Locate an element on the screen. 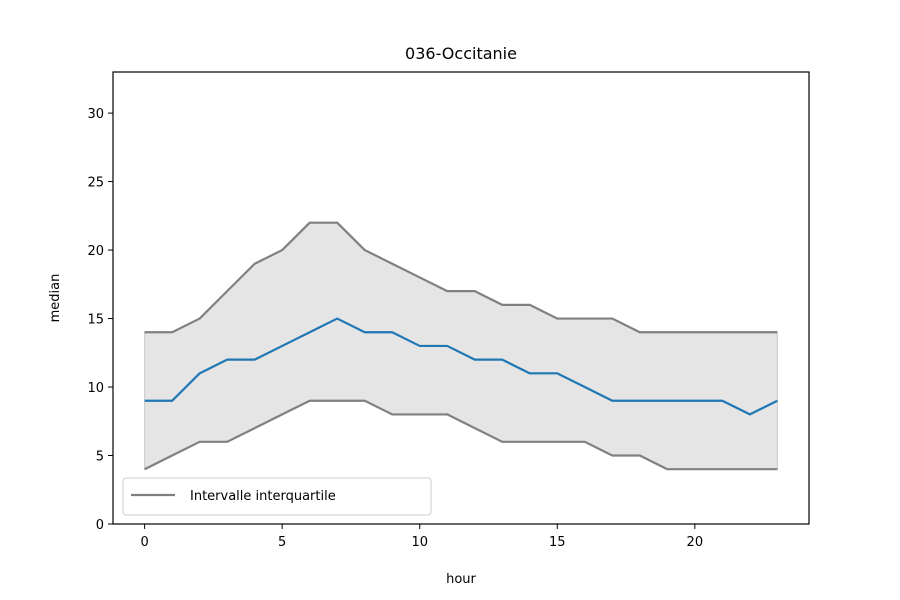 Image resolution: width=900 pixels, height=600 pixels. chart-title: 036-Occitanie is located at coordinates (461, 53).